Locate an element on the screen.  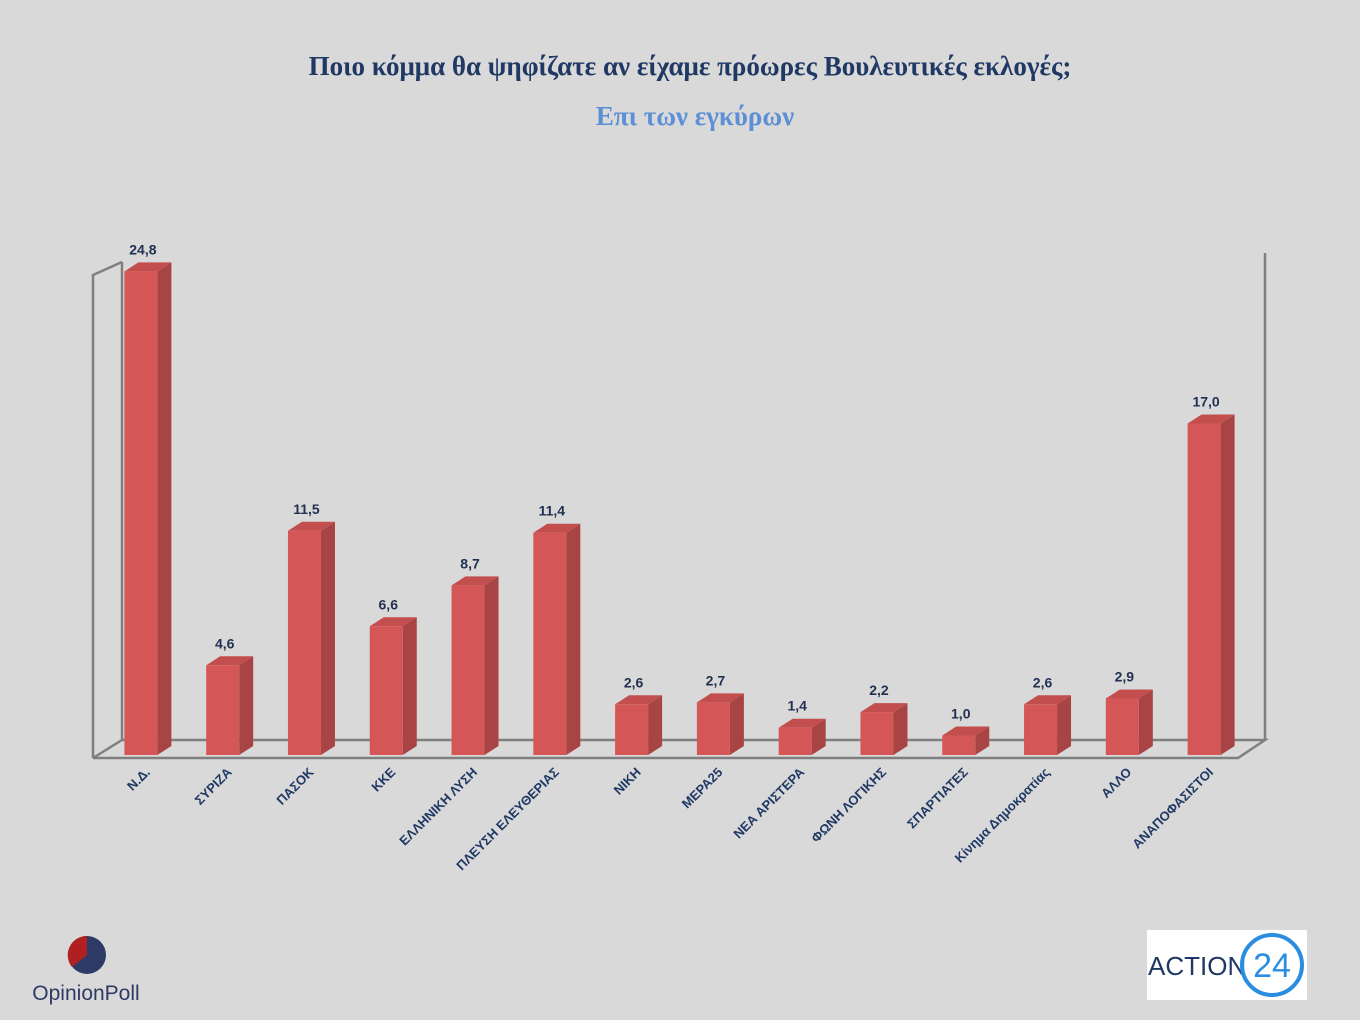
value-label: 11,4 is located at coordinates (552, 511).